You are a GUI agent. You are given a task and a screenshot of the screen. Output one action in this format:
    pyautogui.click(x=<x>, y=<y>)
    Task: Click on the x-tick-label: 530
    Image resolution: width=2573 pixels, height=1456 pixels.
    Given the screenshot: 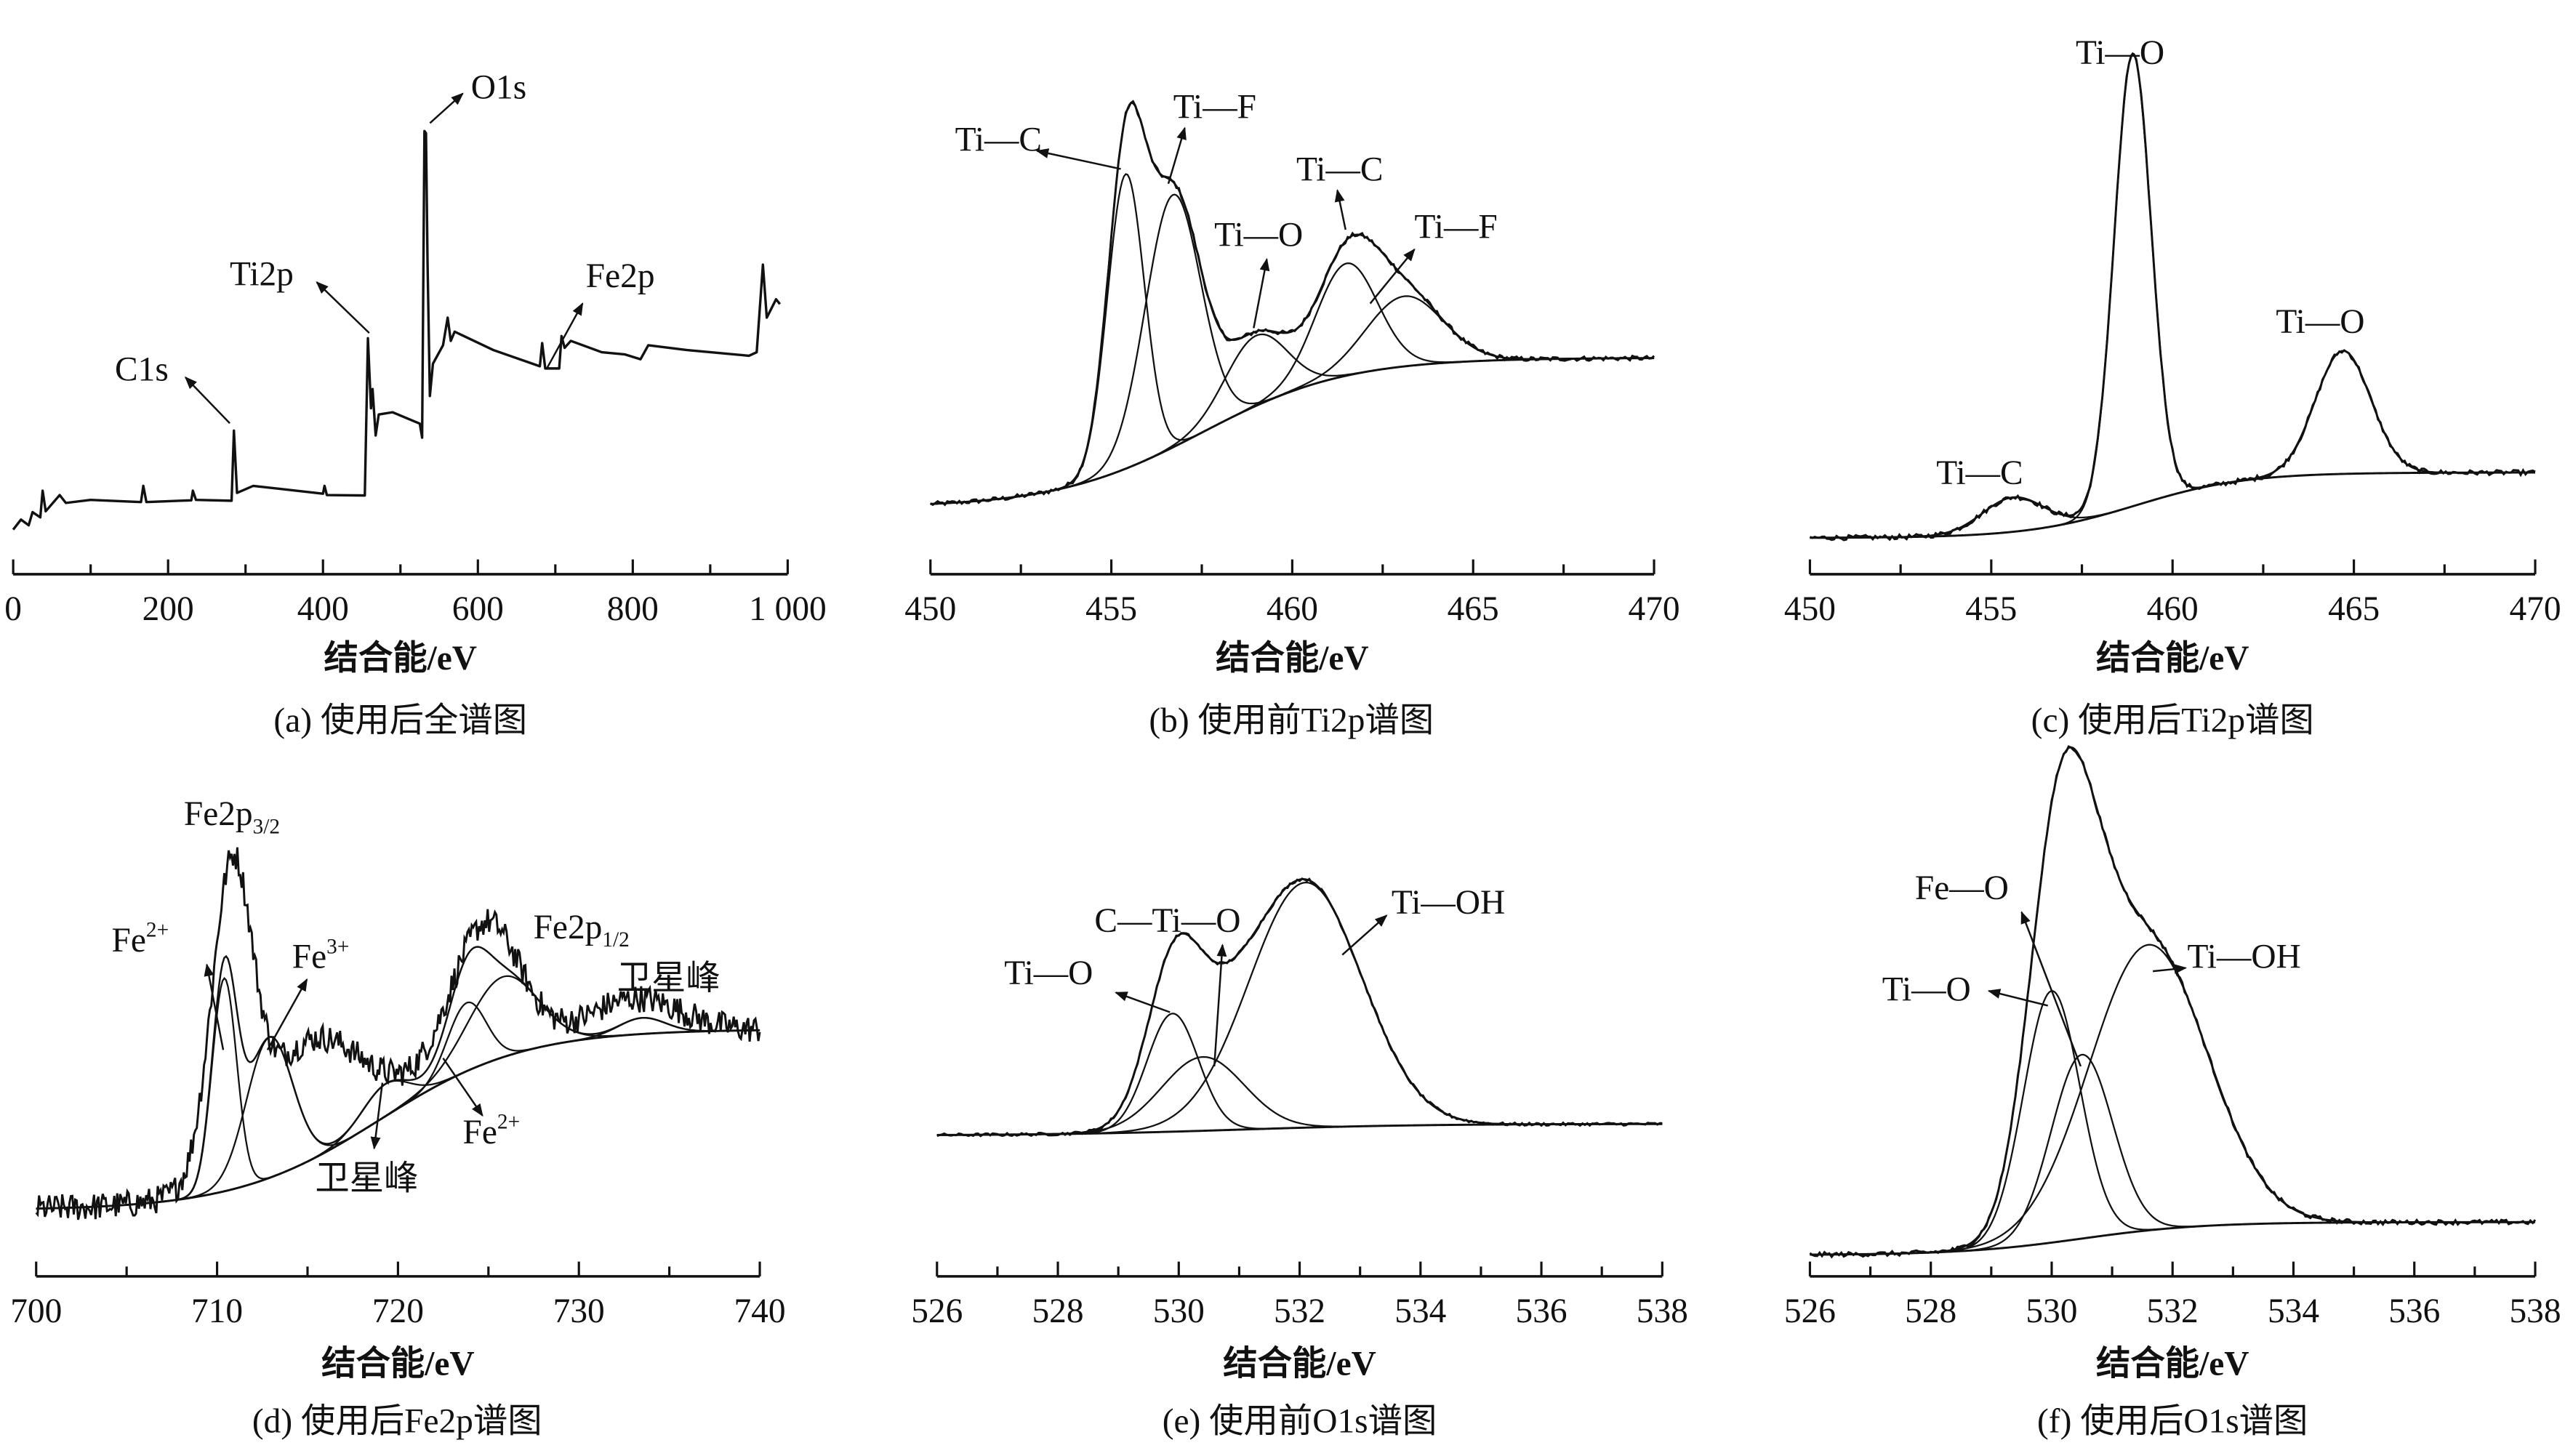 What is the action you would take?
    pyautogui.click(x=2051, y=1311)
    